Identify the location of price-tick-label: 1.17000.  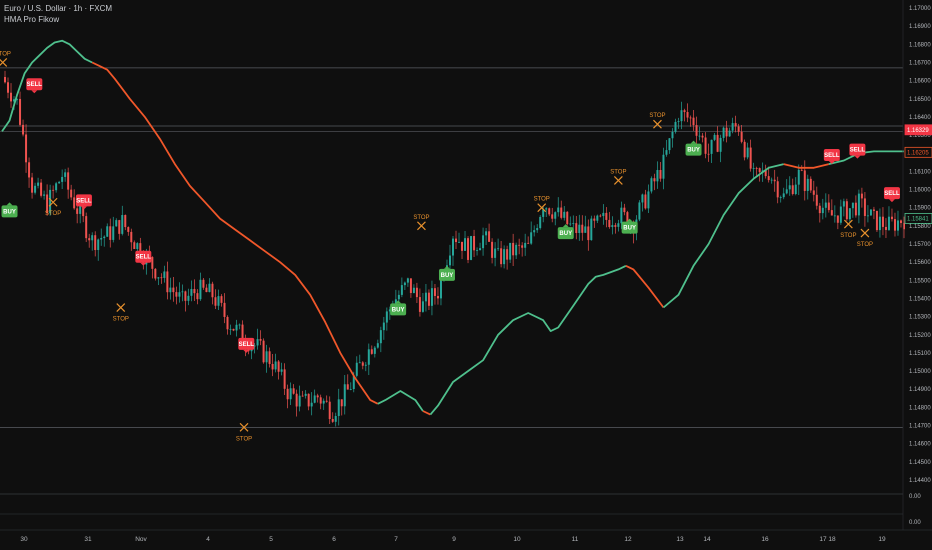
(920, 9).